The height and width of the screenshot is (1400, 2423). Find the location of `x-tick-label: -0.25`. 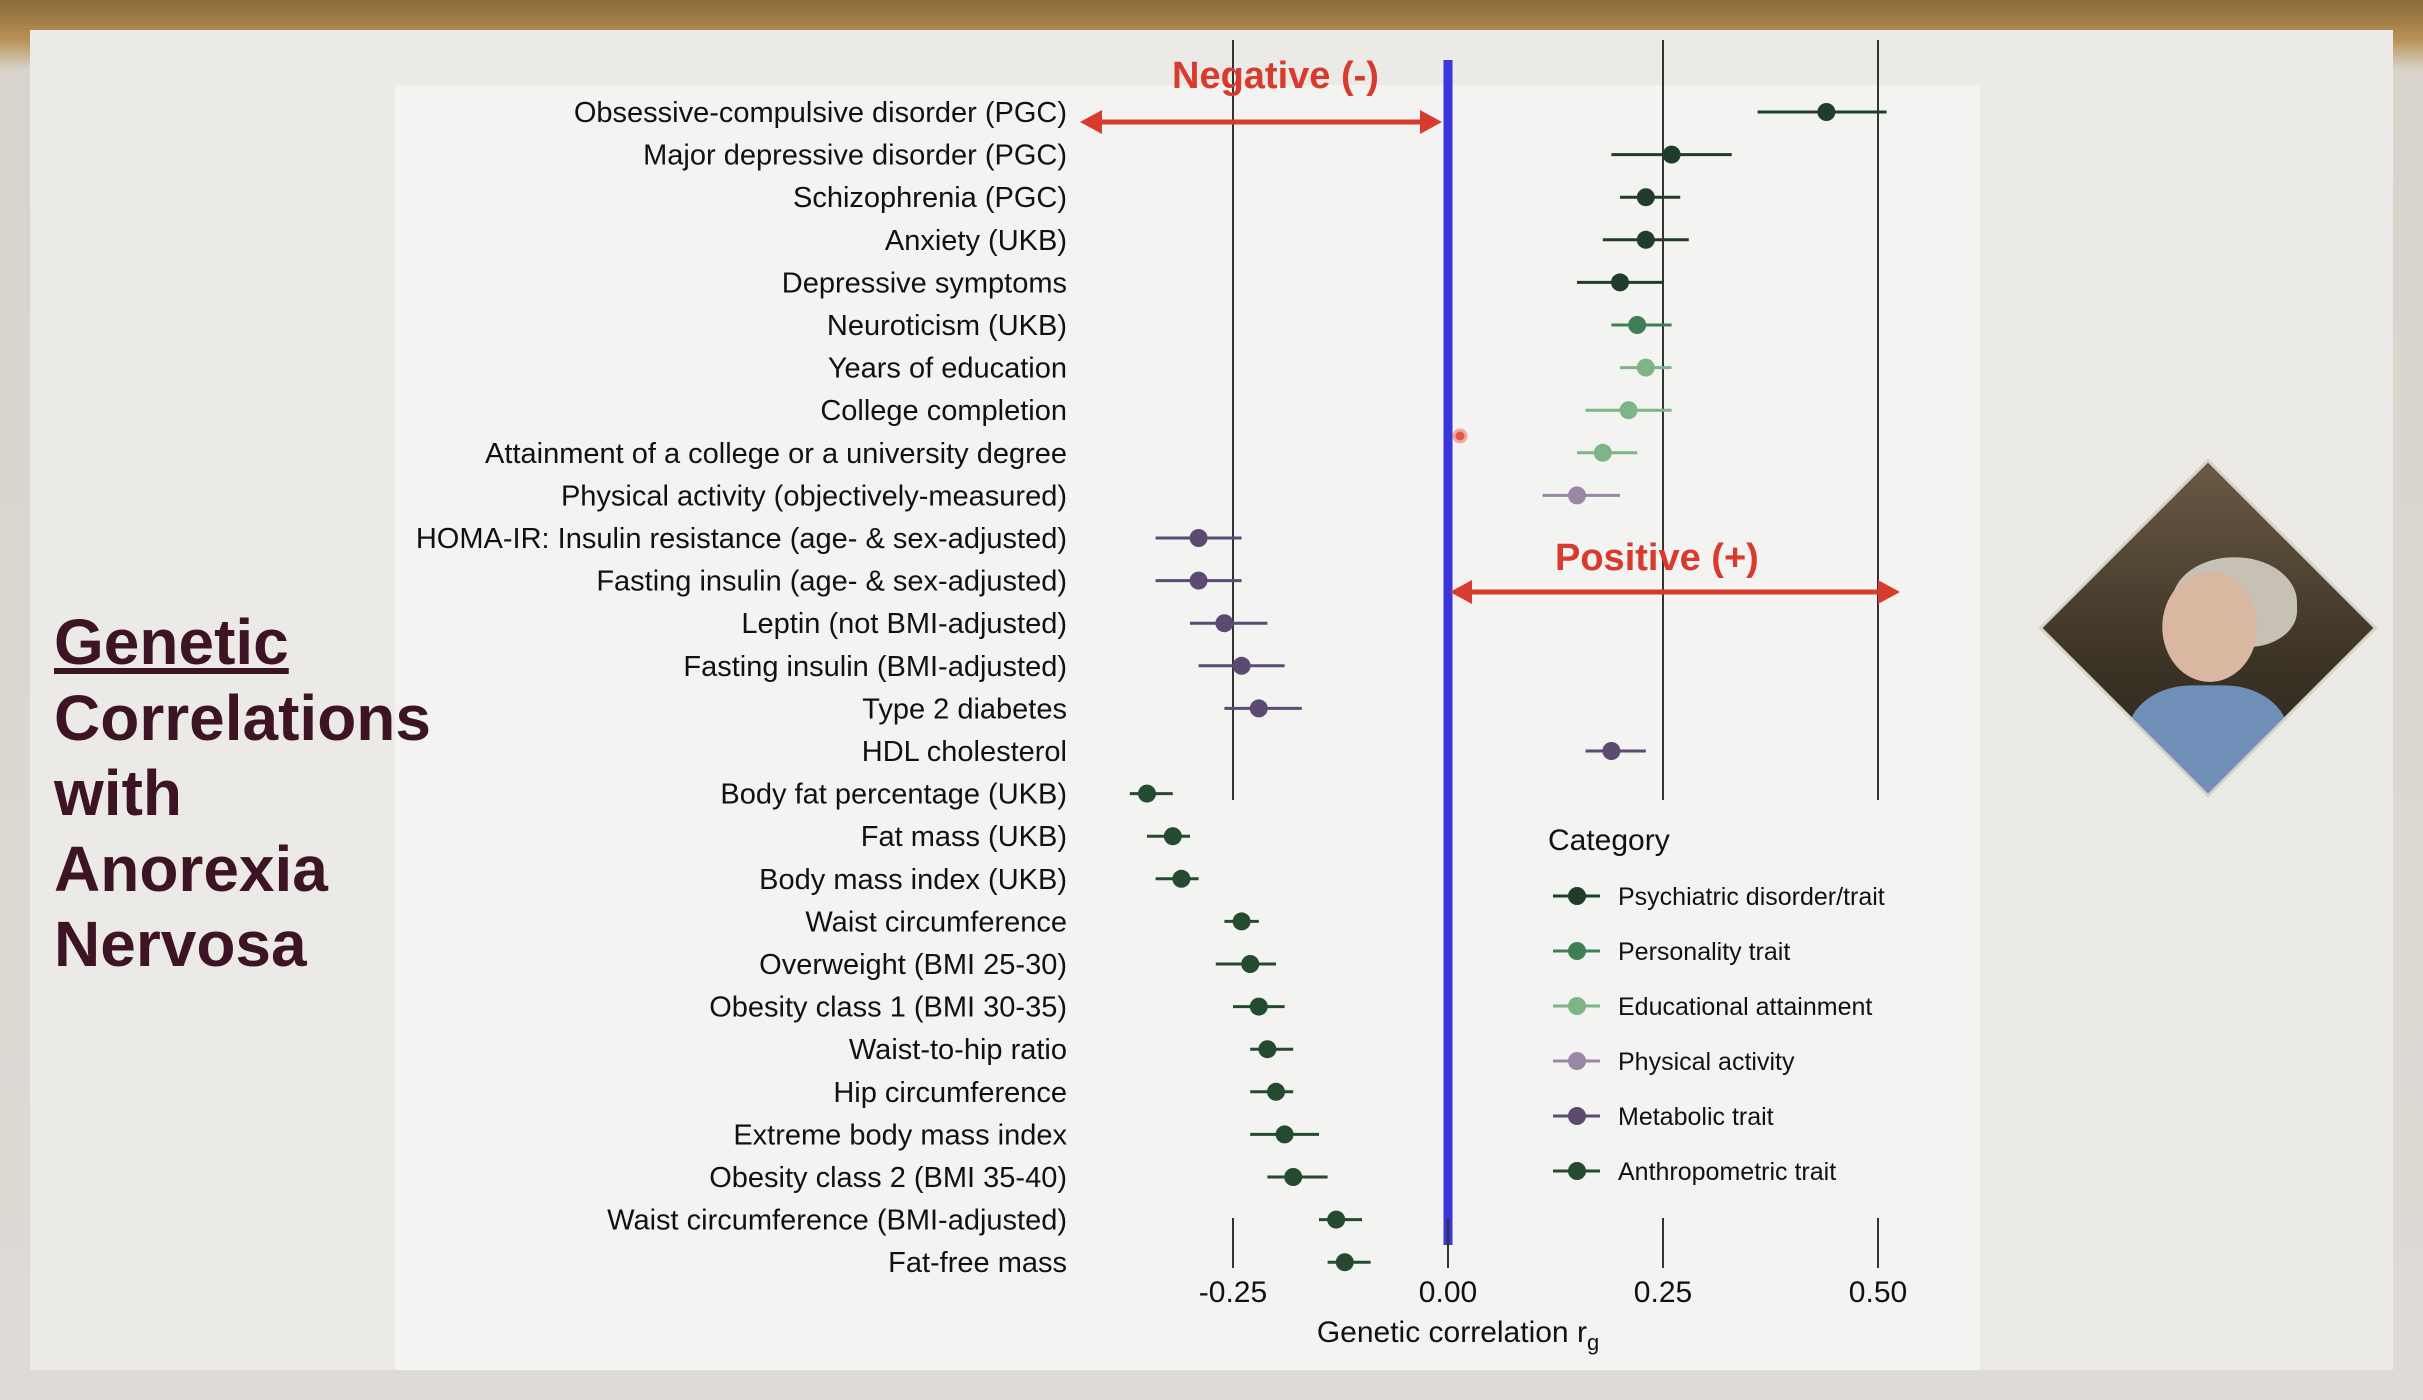

x-tick-label: -0.25 is located at coordinates (1233, 1292).